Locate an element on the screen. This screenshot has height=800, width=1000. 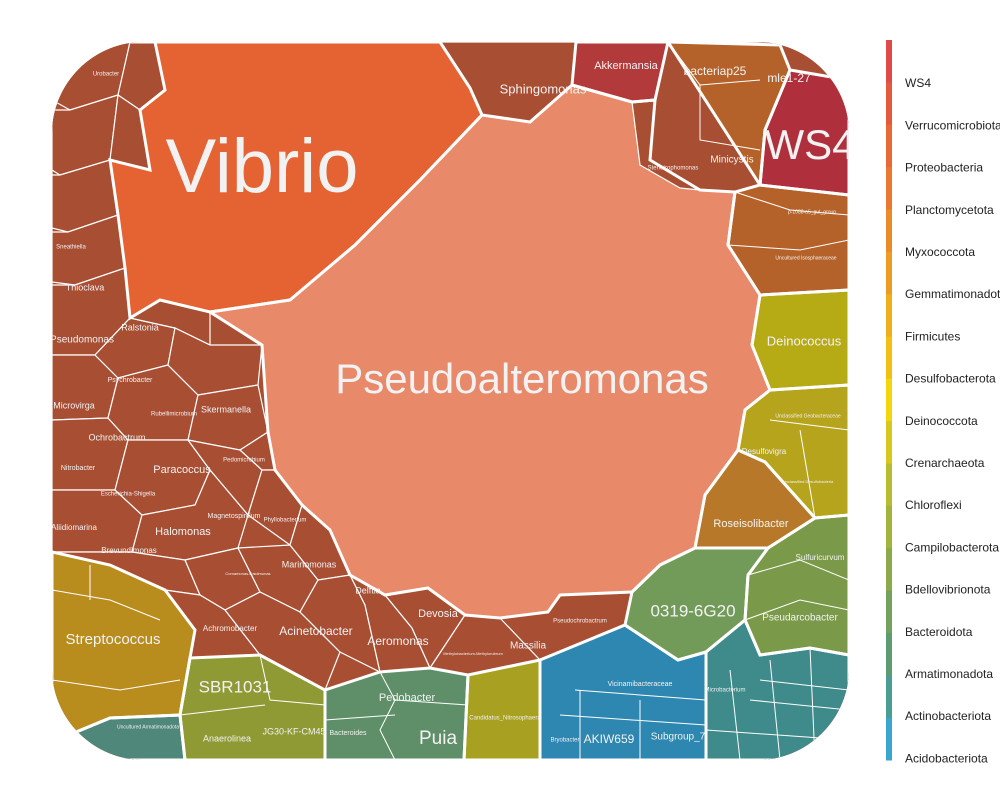
legend-label-myxococcota: Myxococcota is located at coordinates (940, 252).